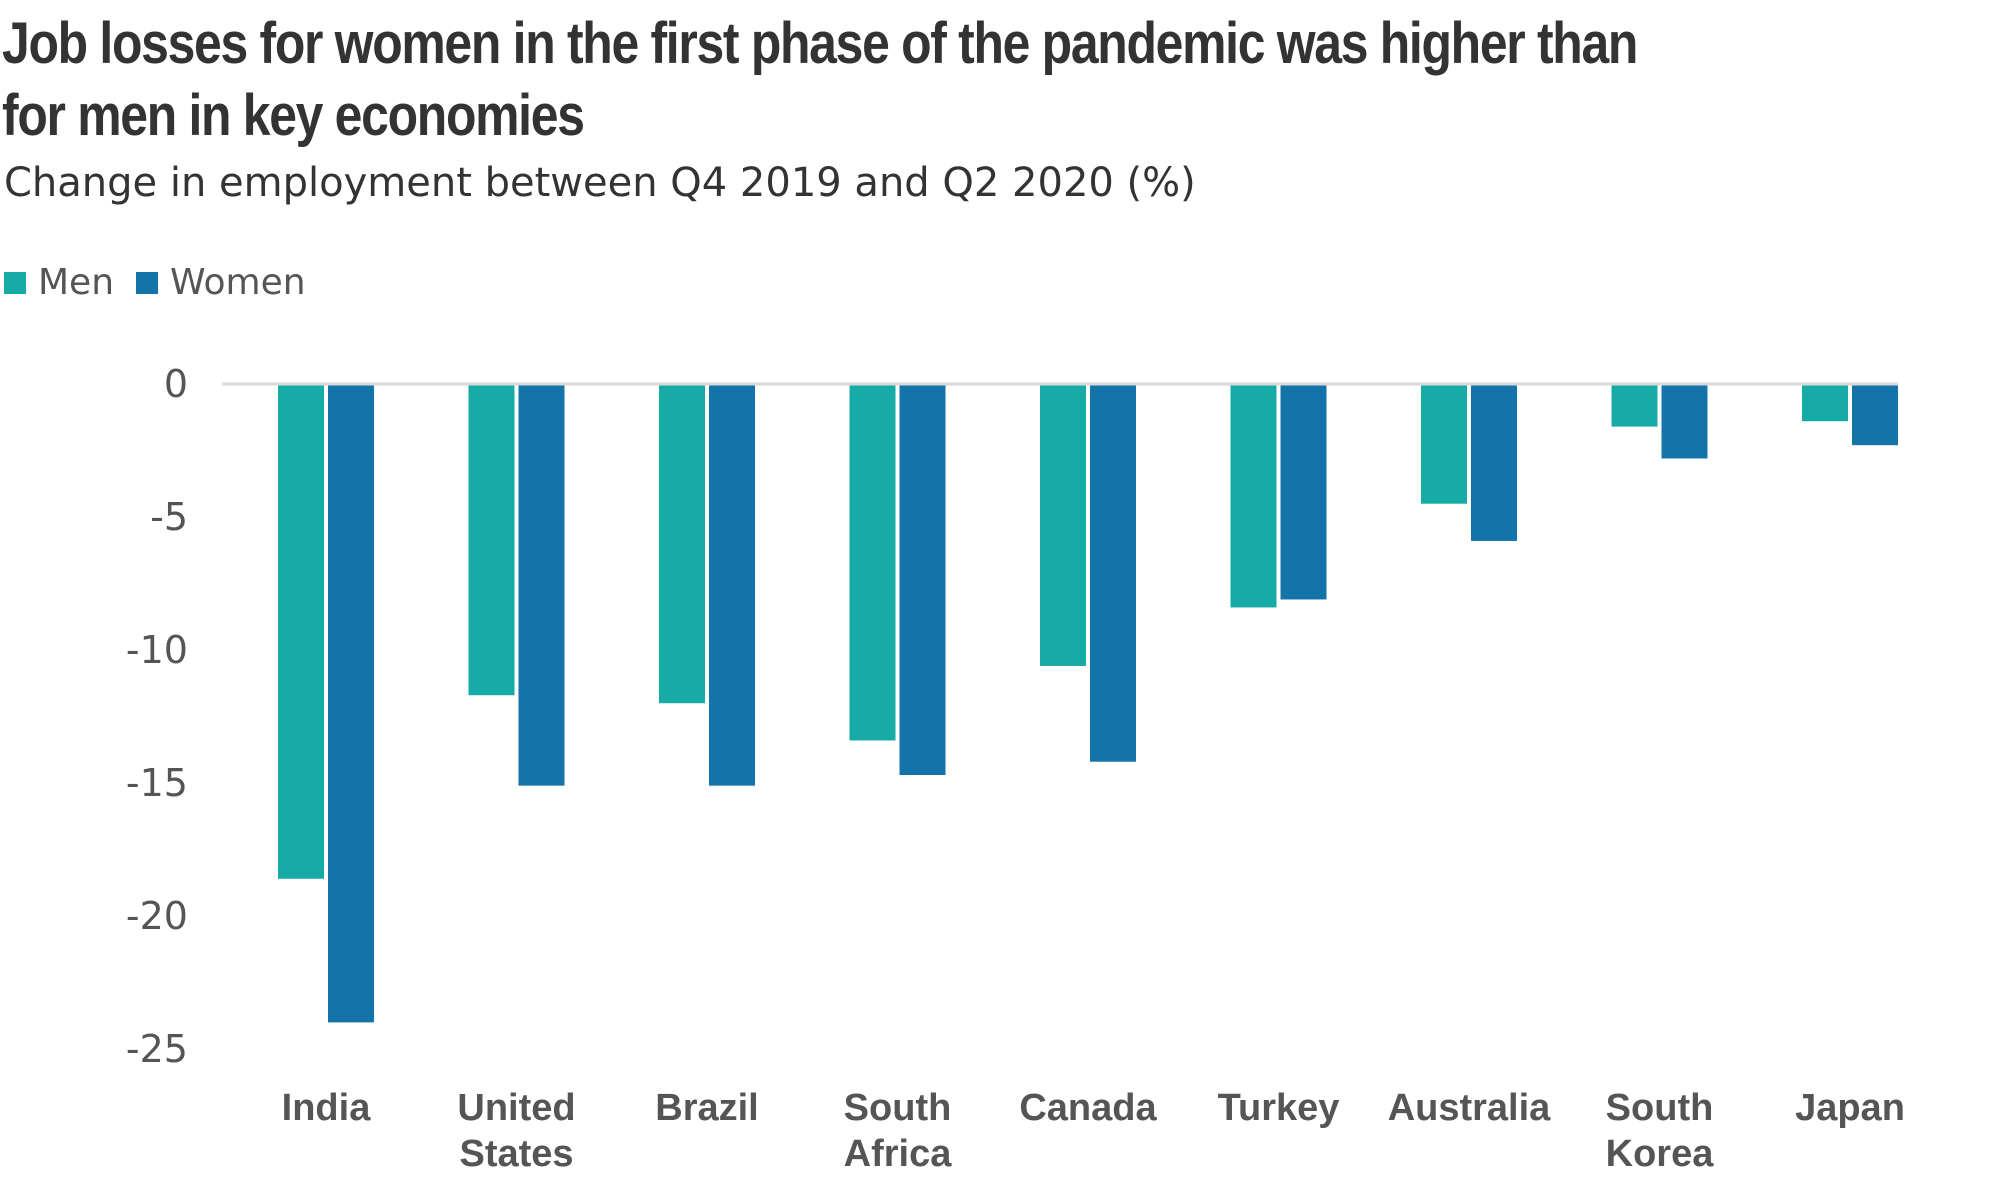 This screenshot has width=1997, height=1204. I want to click on x-category-label: Japan, so click(1850, 1108).